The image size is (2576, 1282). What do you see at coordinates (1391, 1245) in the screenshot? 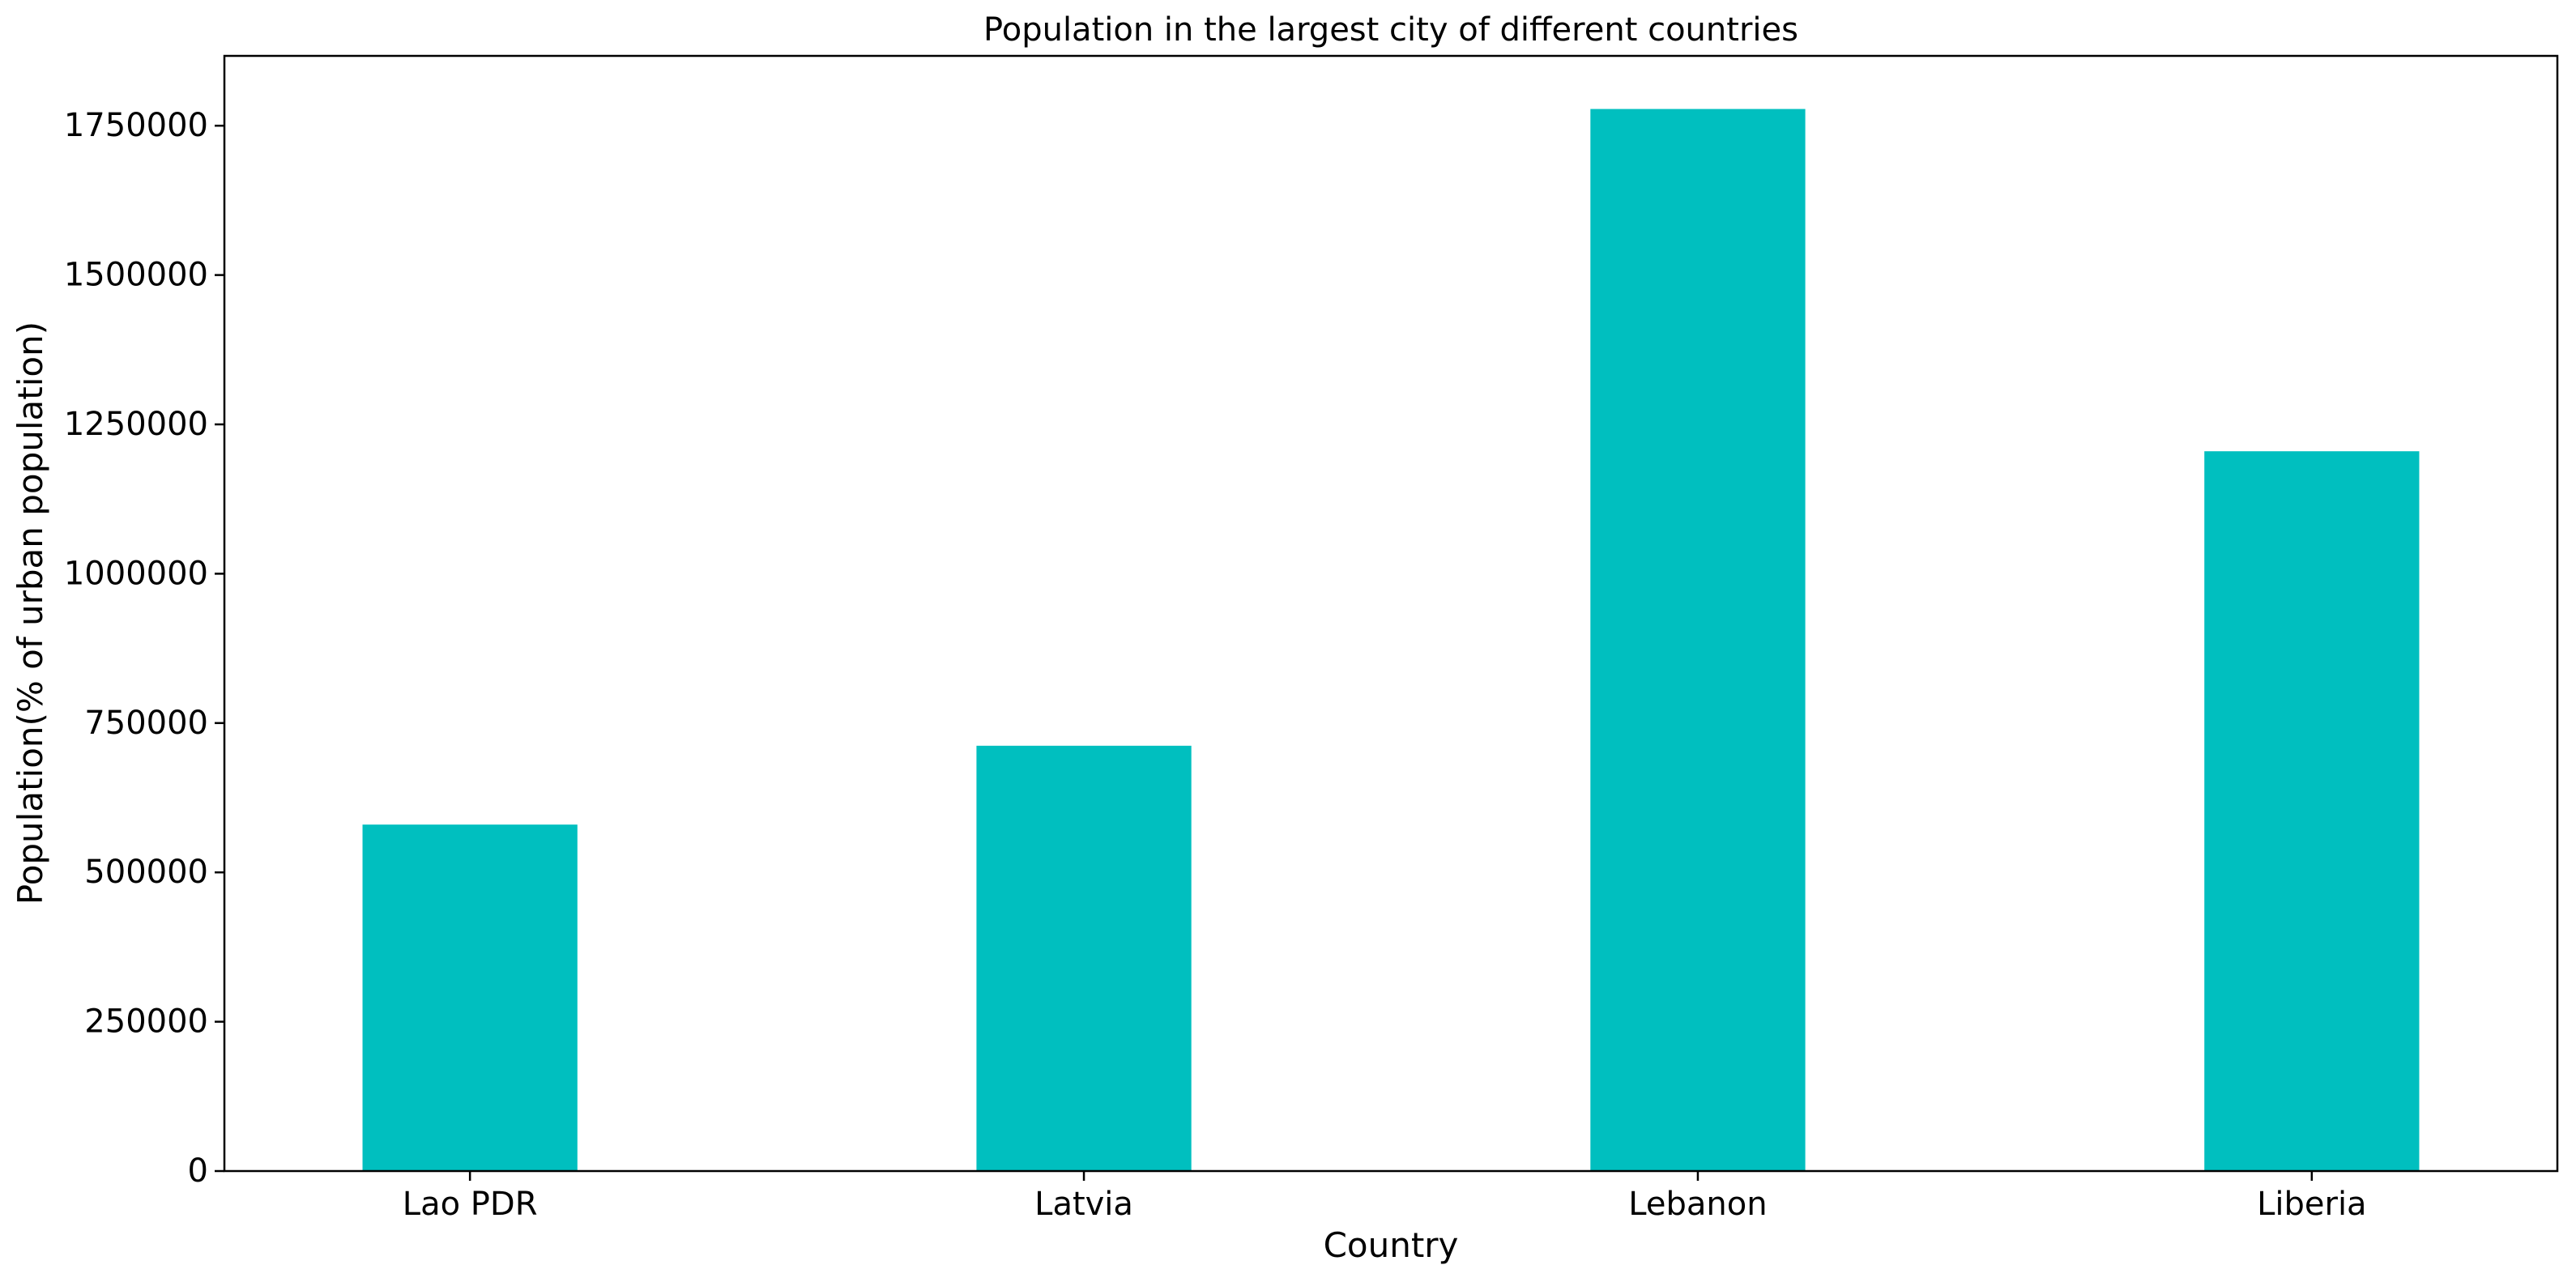
I see `x-axis-label: Country` at bounding box center [1391, 1245].